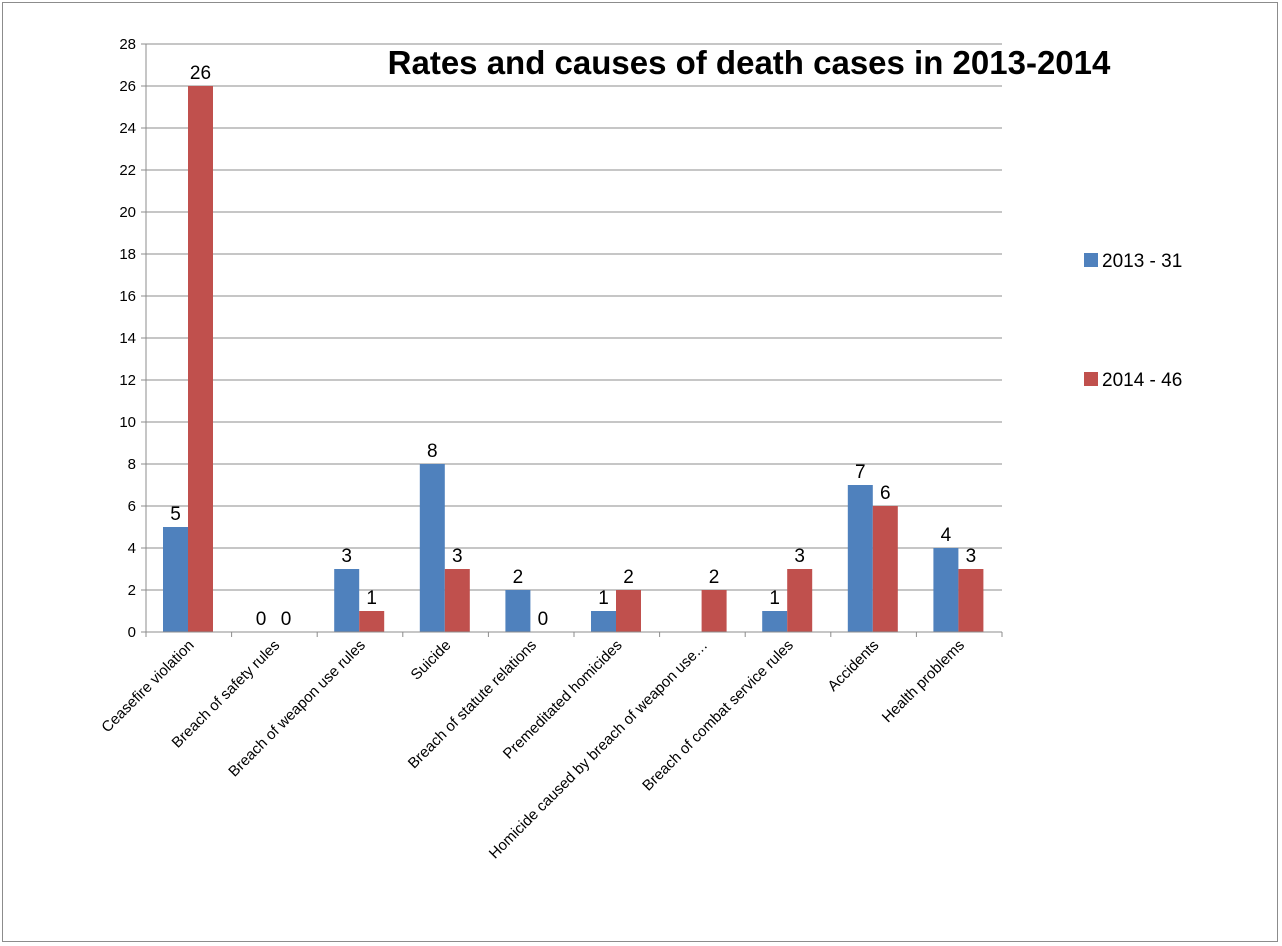  What do you see at coordinates (946, 535) in the screenshot?
I see `data-label: 4` at bounding box center [946, 535].